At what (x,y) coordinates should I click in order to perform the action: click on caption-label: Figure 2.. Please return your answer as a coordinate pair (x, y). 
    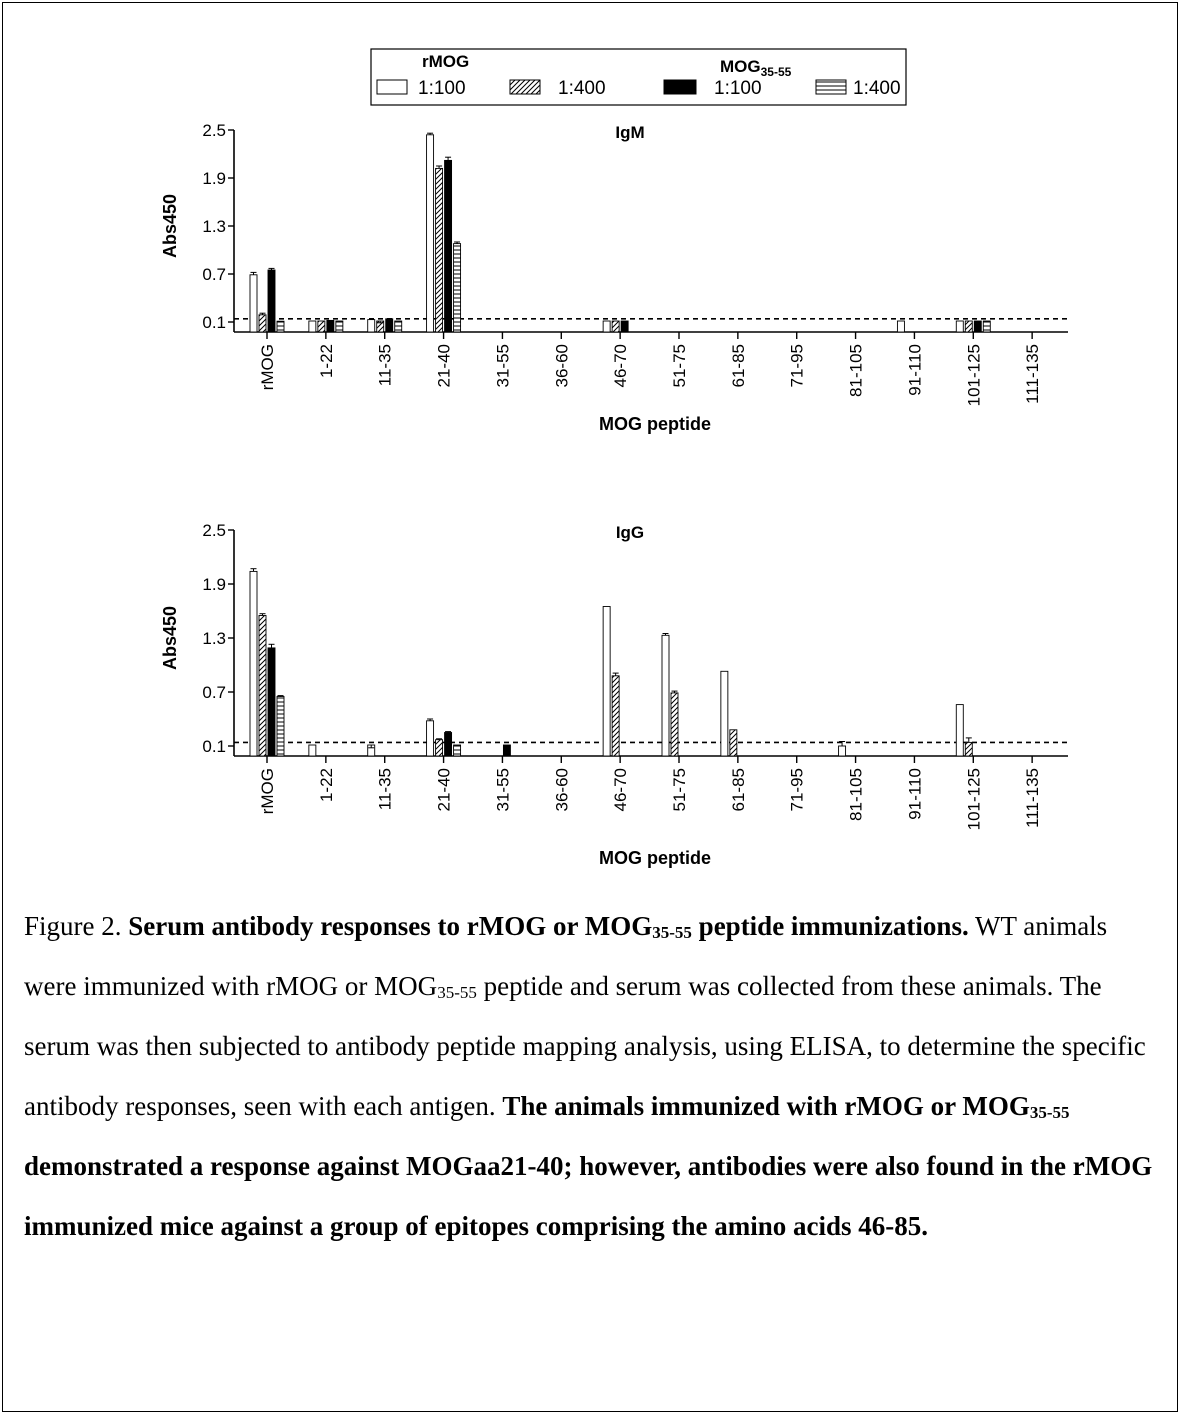
    Looking at the image, I should click on (73, 926).